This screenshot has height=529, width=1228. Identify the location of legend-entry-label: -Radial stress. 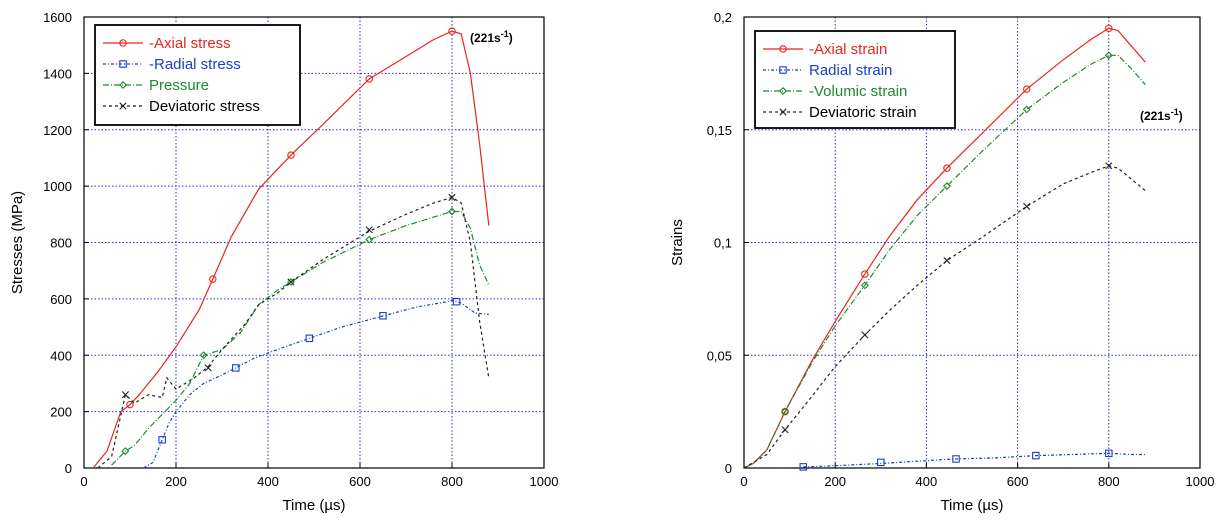
(195, 64).